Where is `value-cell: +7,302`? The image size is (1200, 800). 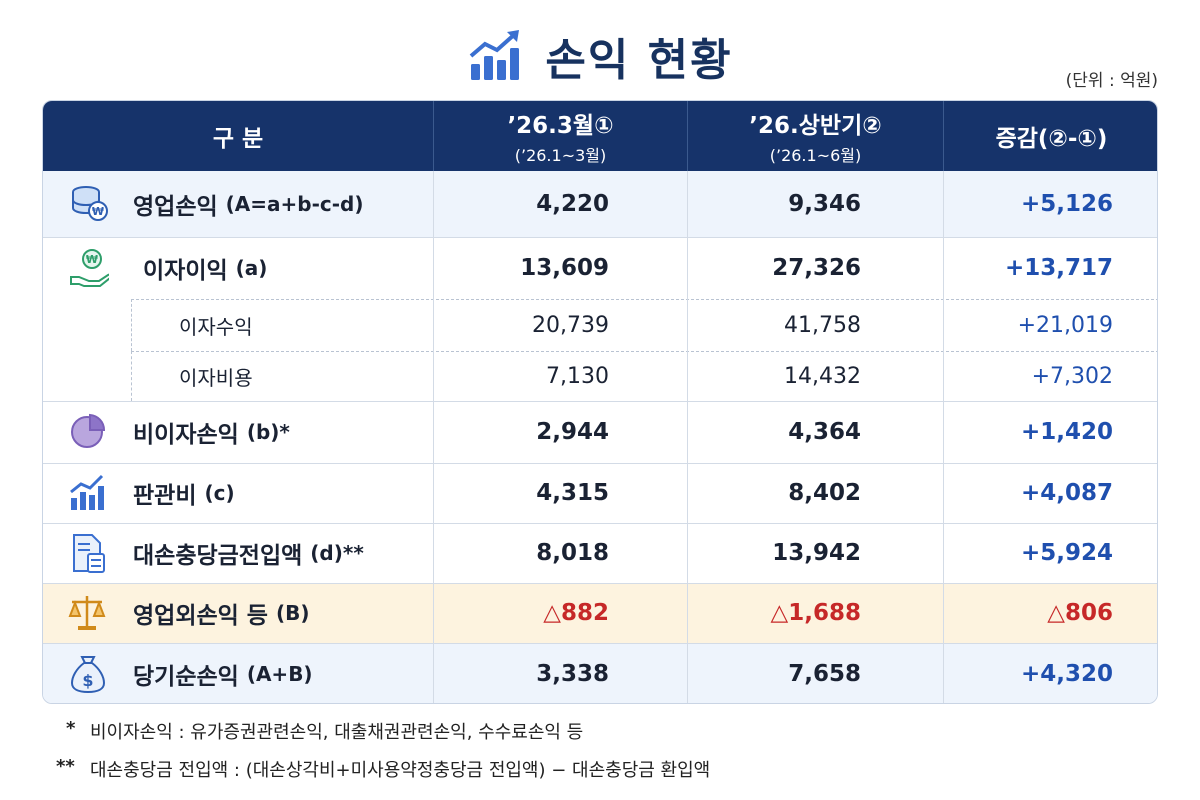 value-cell: +7,302 is located at coordinates (1072, 376).